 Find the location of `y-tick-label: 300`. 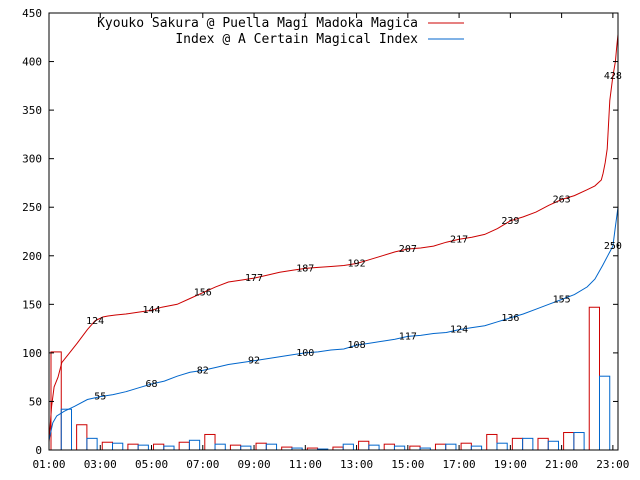

y-tick-label: 300 is located at coordinates (32, 159).